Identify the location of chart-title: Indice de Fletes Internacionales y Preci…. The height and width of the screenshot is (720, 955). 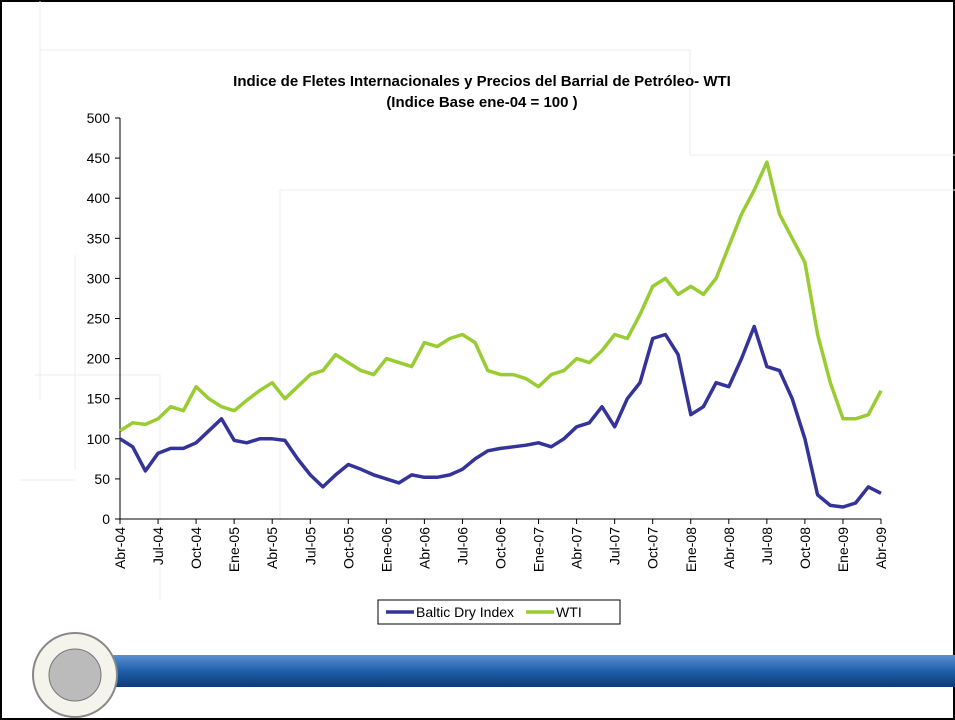
(482, 81).